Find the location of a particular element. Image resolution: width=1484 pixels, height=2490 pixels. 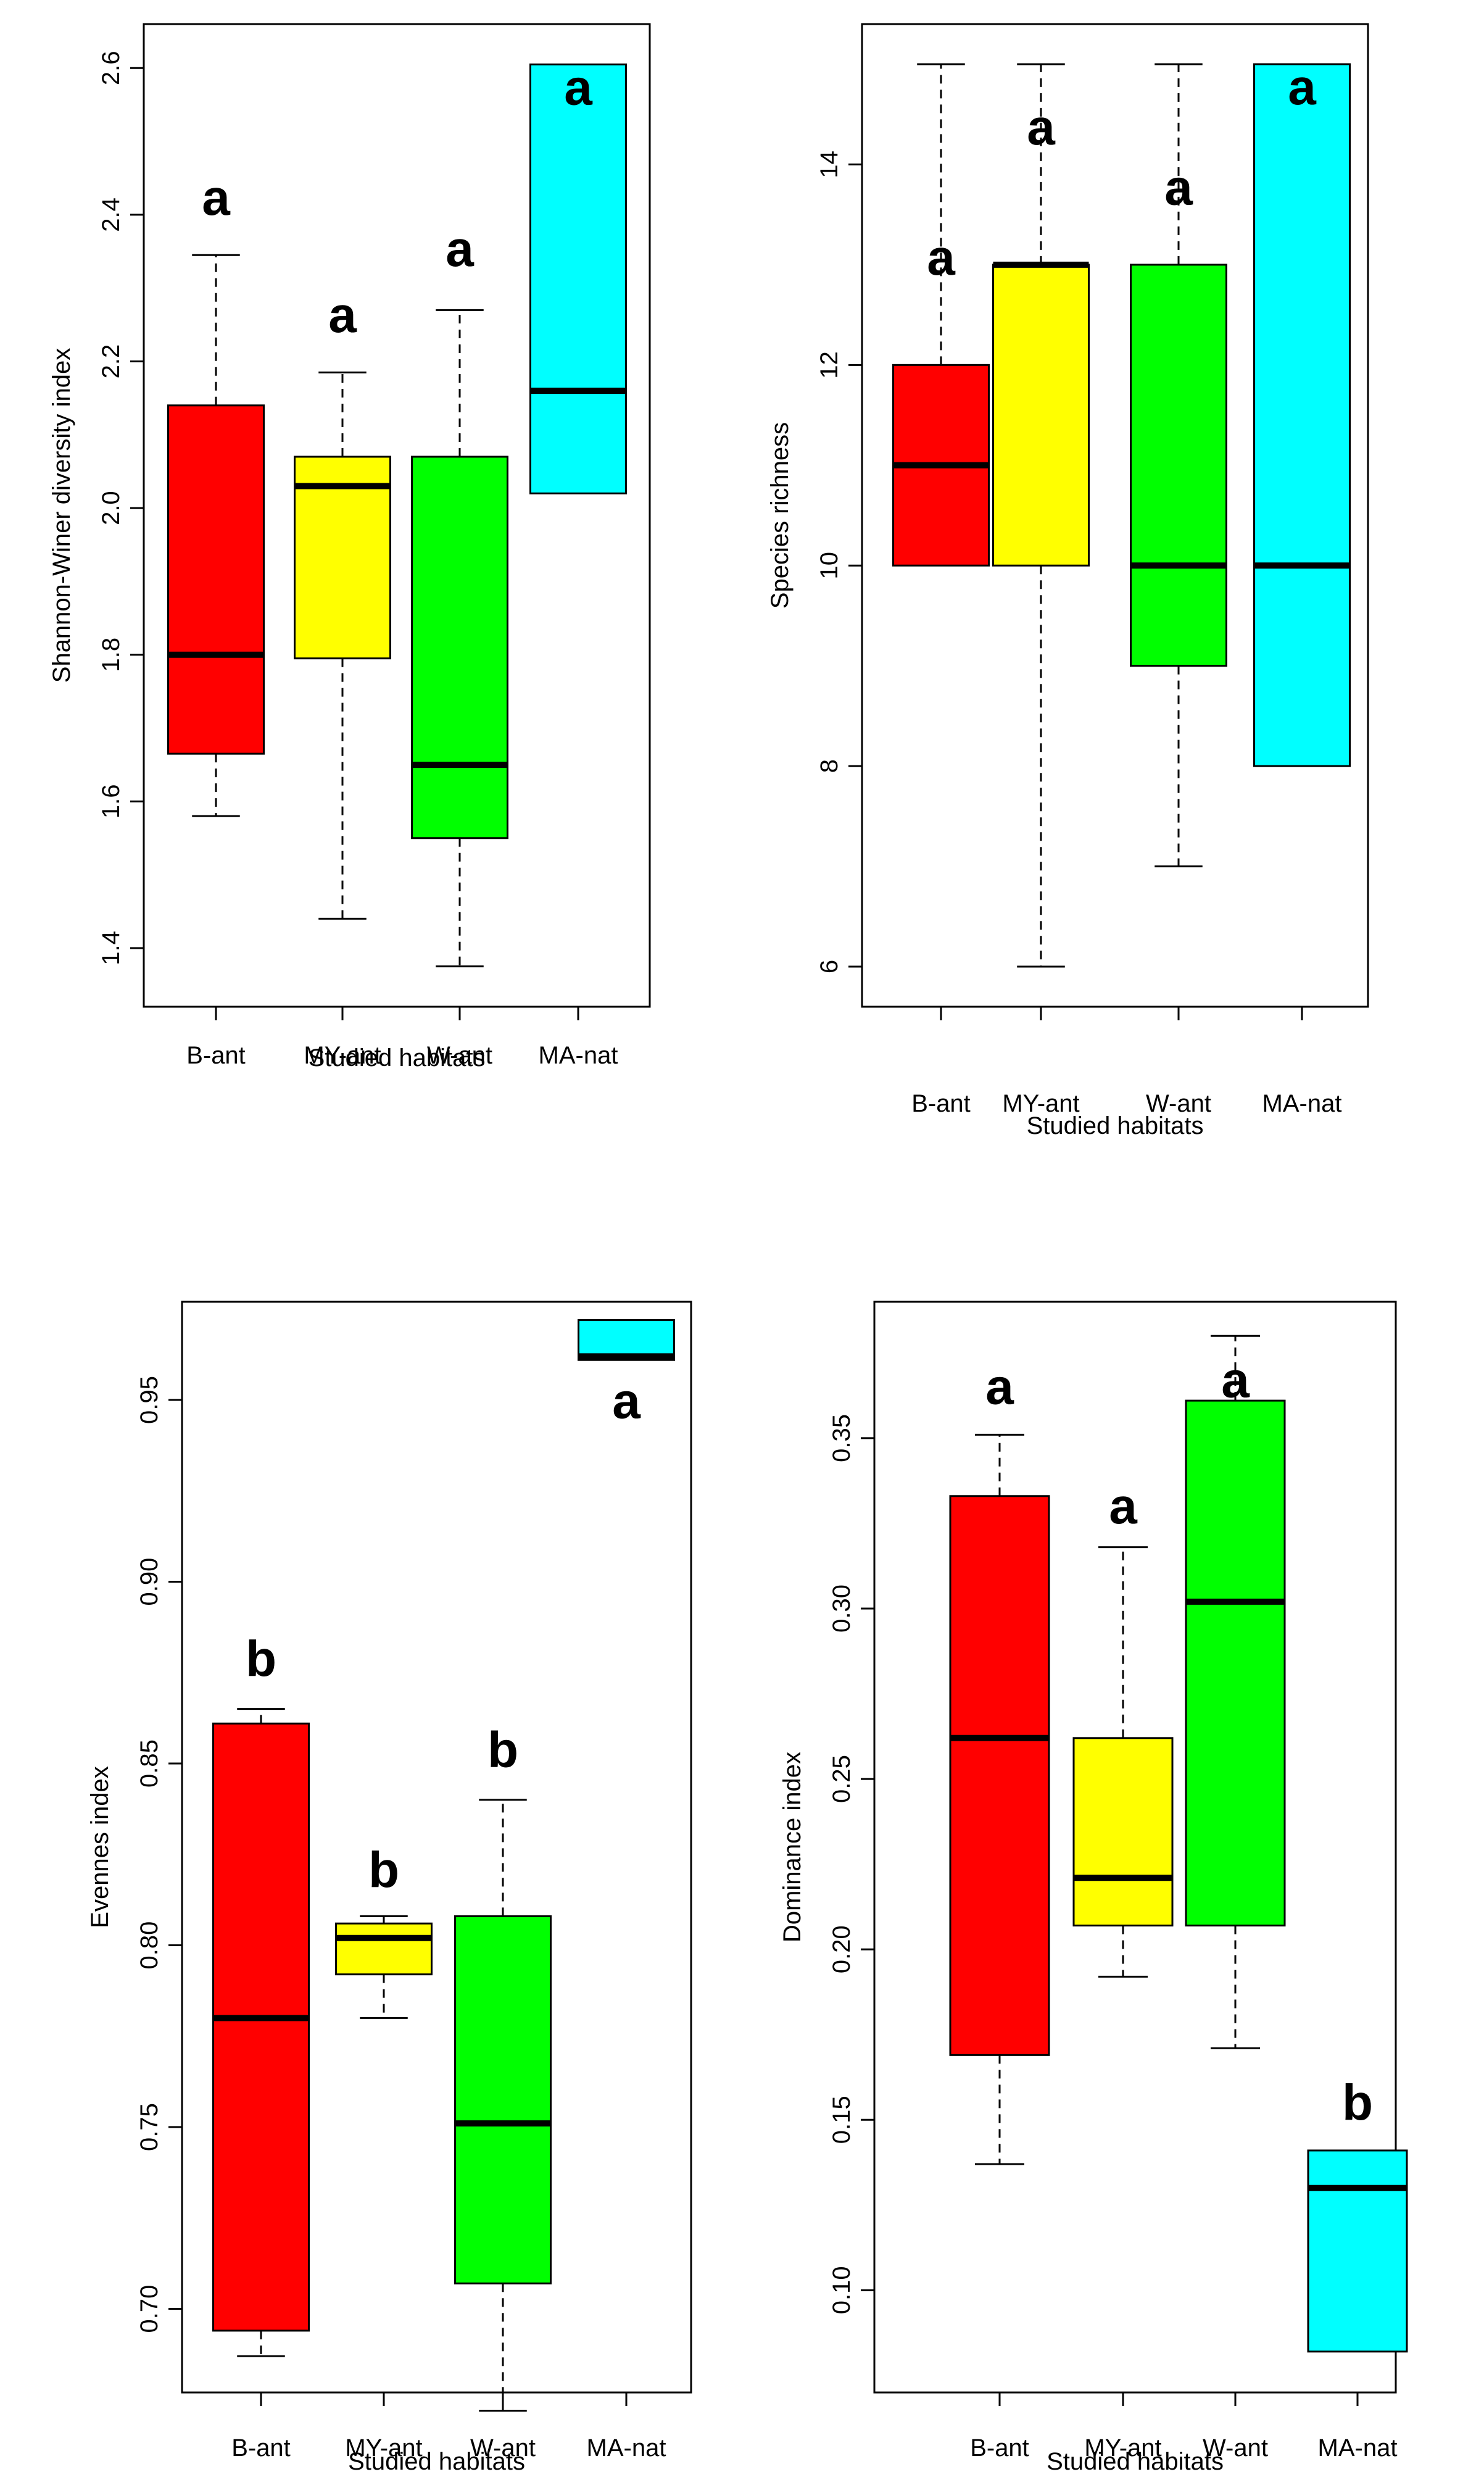

box-W-ant: b is located at coordinates (503, 2067).